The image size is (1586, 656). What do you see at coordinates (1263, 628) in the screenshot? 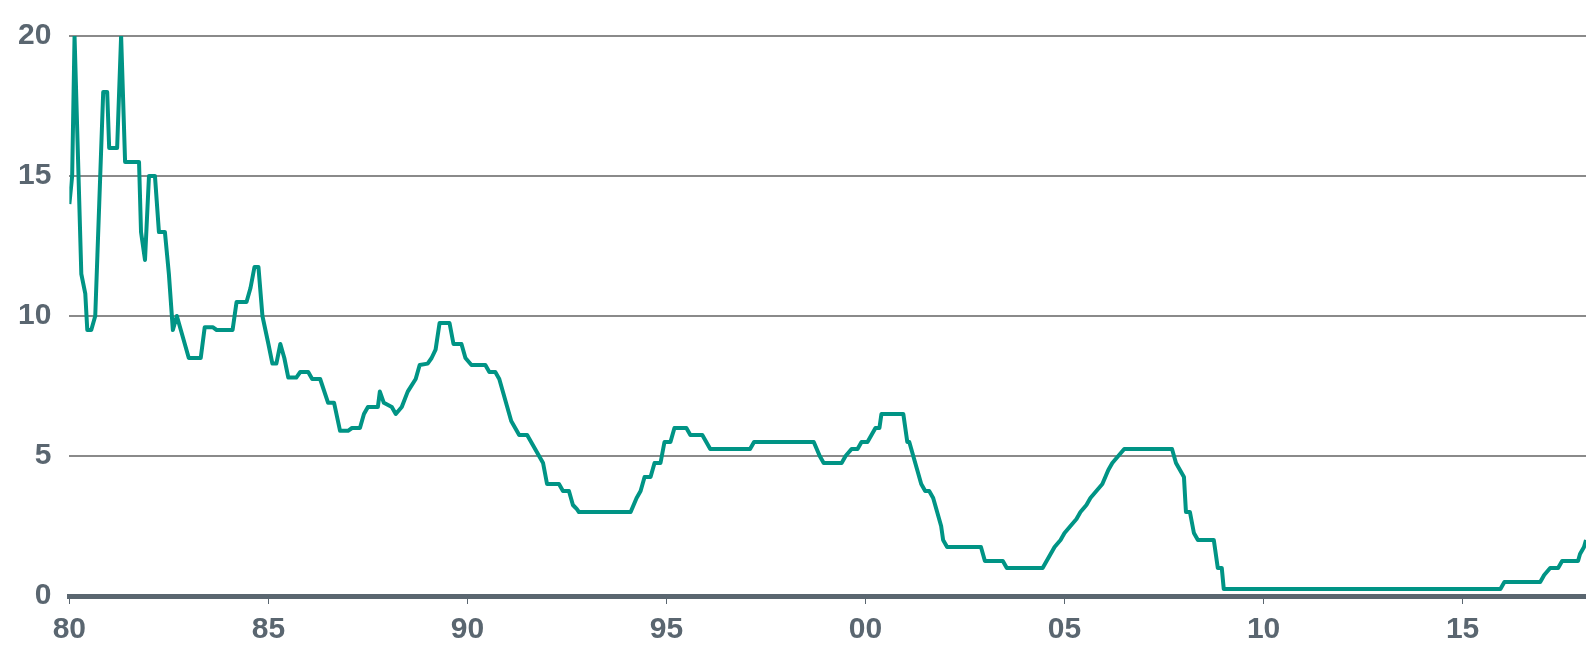
I see `x-tick-label: 10` at bounding box center [1263, 628].